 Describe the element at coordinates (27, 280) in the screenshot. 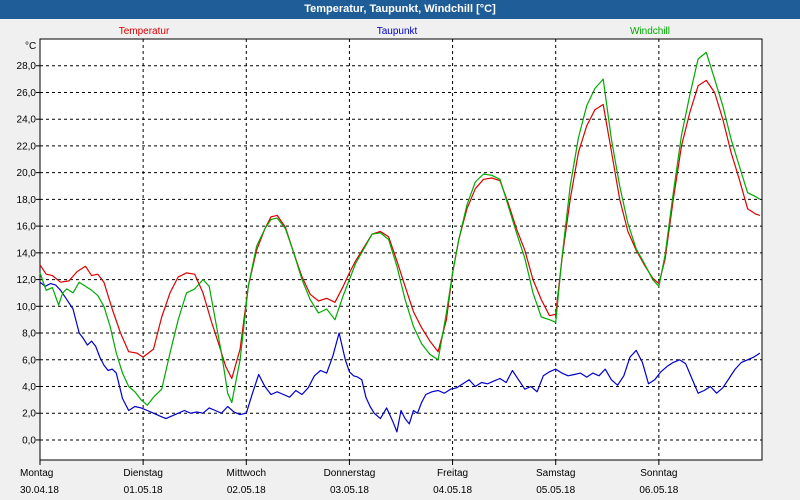

I see `y-tick-label: 12,0` at that location.